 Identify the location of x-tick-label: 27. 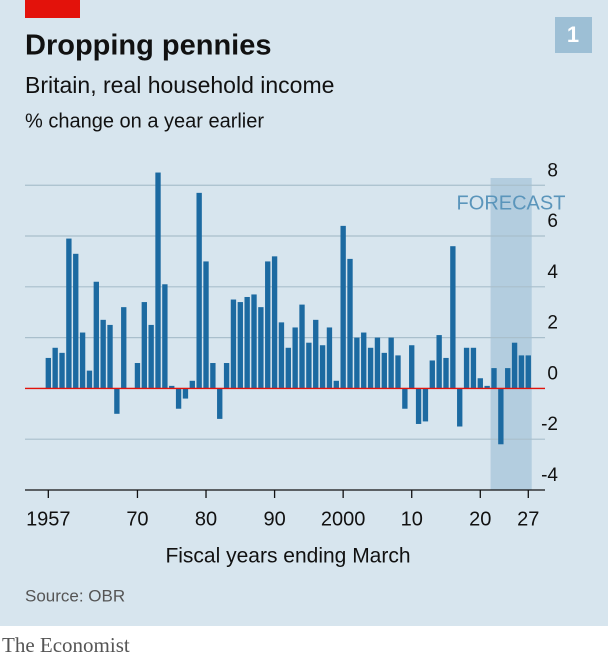
(528, 519).